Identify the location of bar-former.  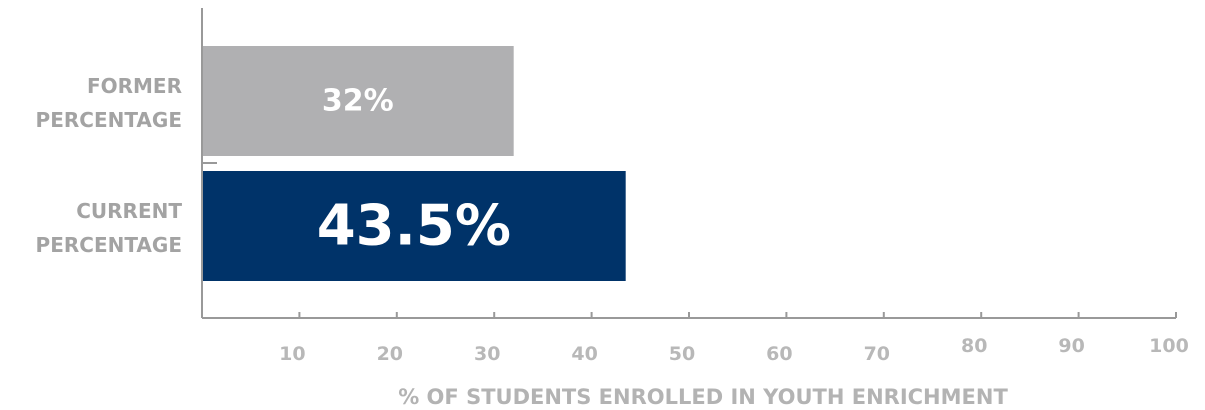
(358, 101).